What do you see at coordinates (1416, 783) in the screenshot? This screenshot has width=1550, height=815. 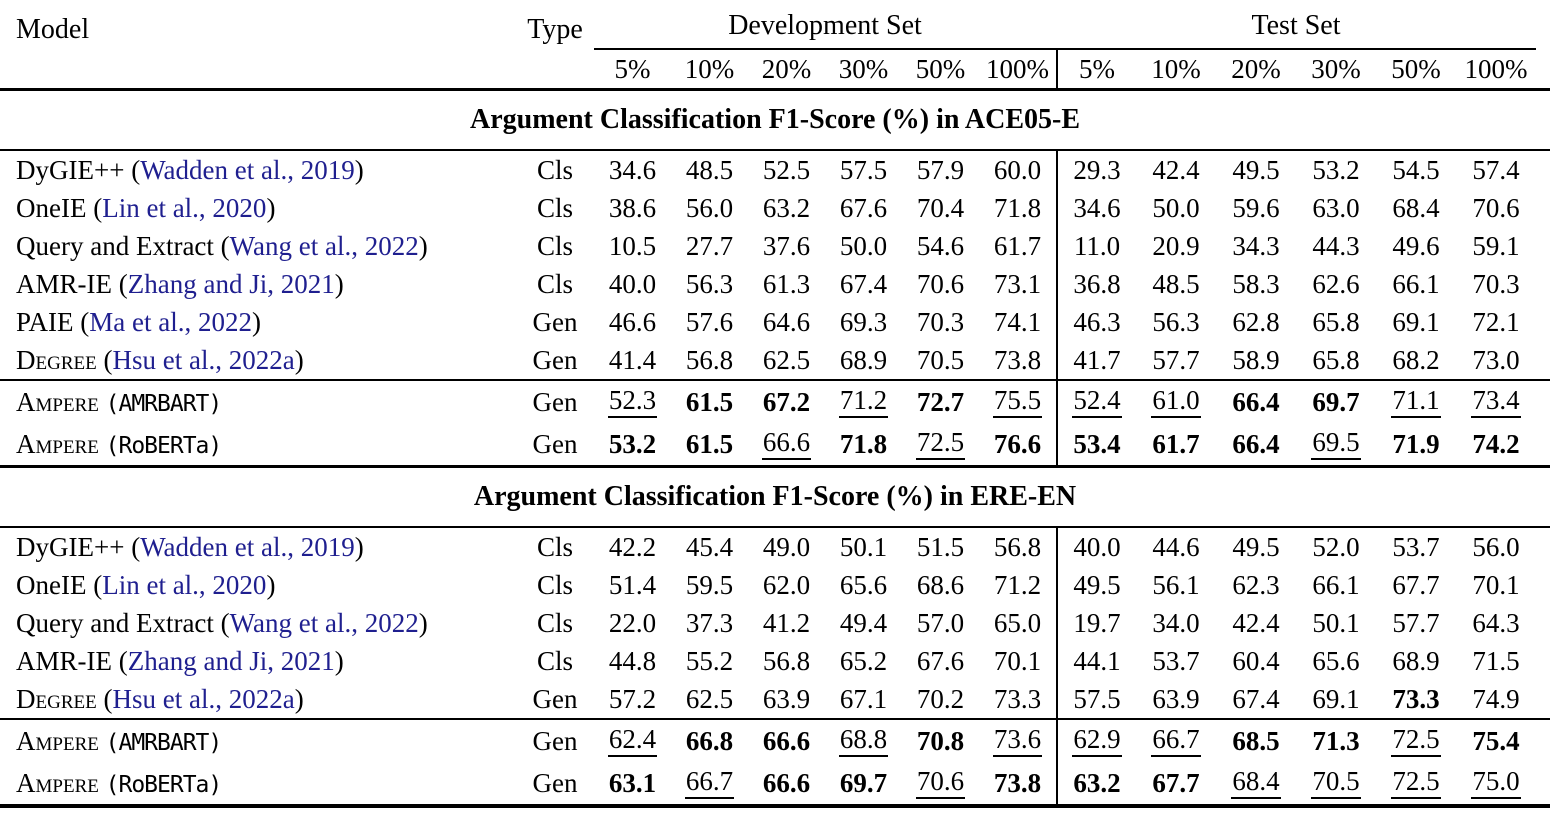 I see `score-value: 72.5` at bounding box center [1416, 783].